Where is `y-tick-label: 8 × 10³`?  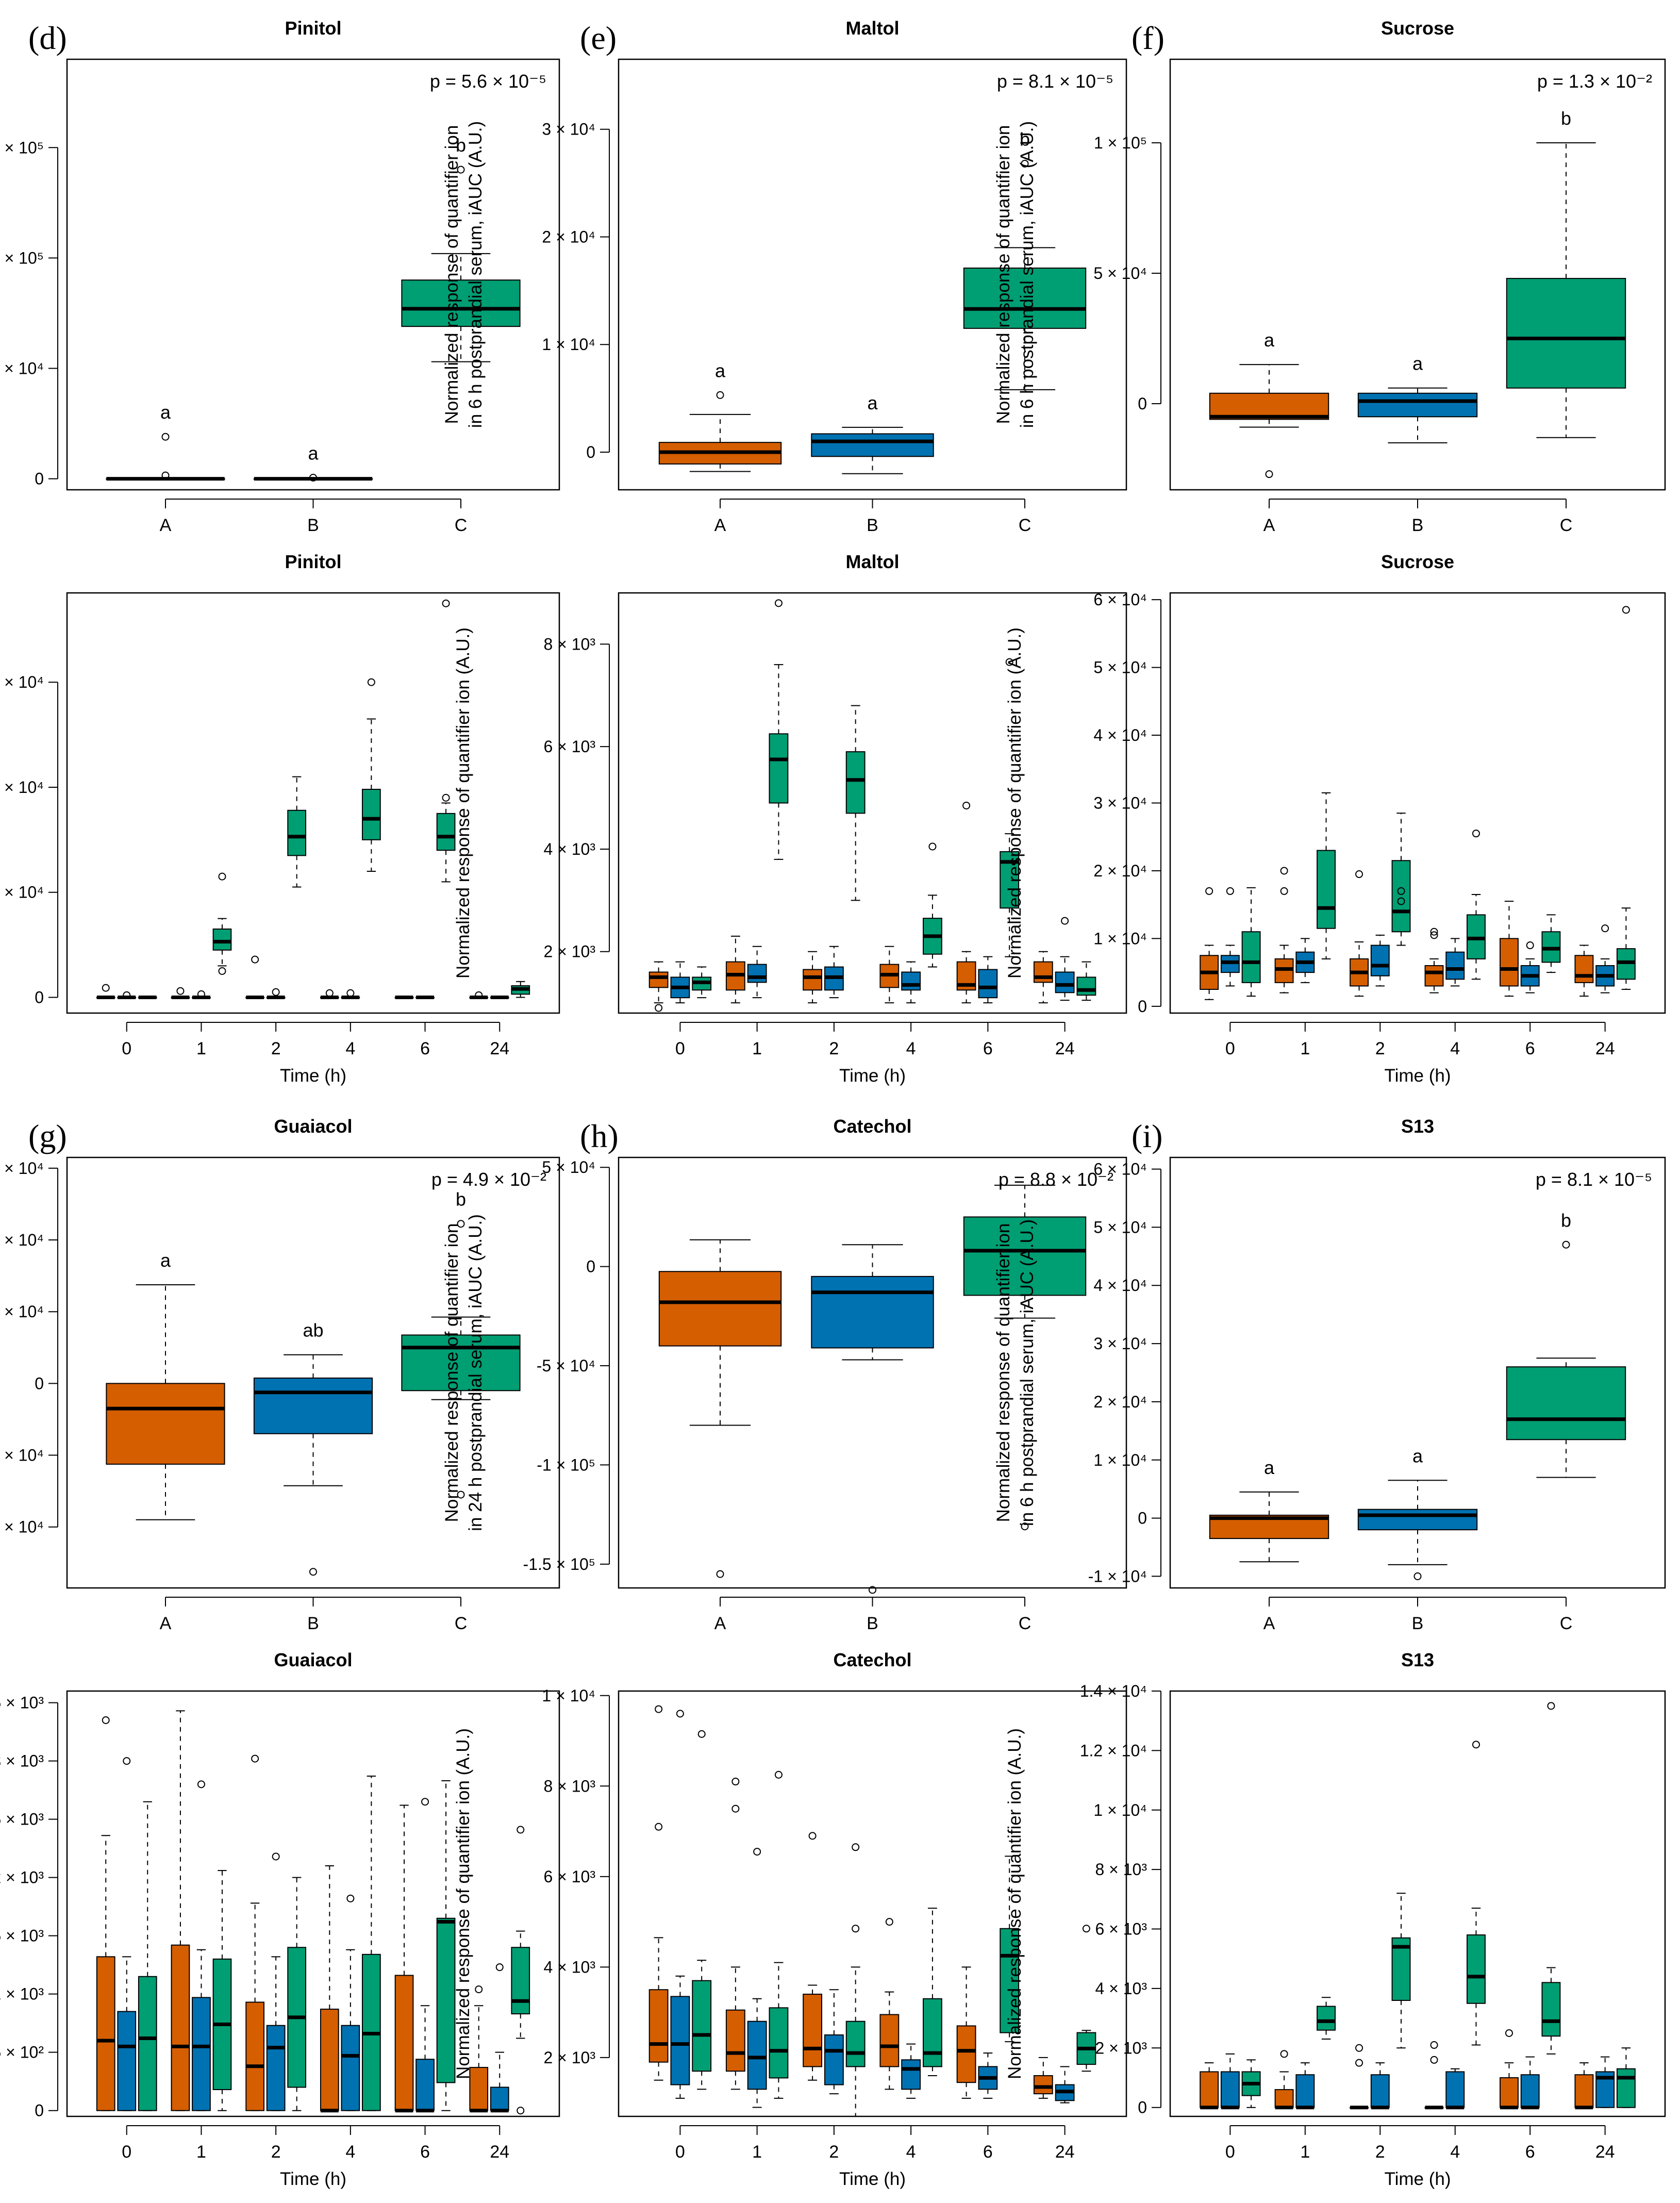 y-tick-label: 8 × 10³ is located at coordinates (1121, 1869).